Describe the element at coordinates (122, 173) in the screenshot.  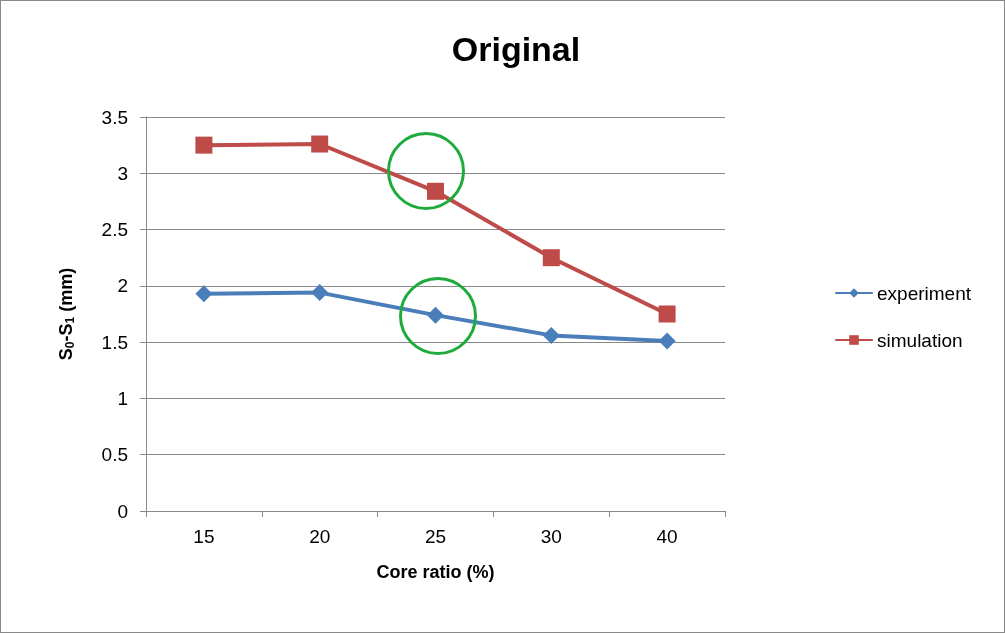
I see `y-tick-label: 3` at that location.